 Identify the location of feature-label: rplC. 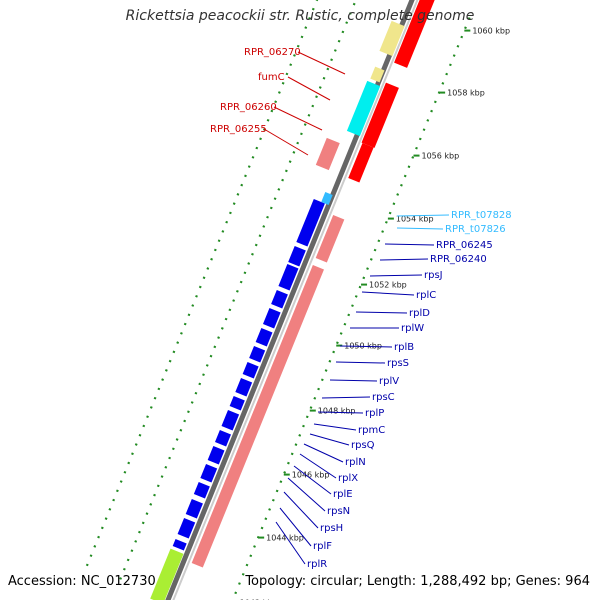
(426, 295).